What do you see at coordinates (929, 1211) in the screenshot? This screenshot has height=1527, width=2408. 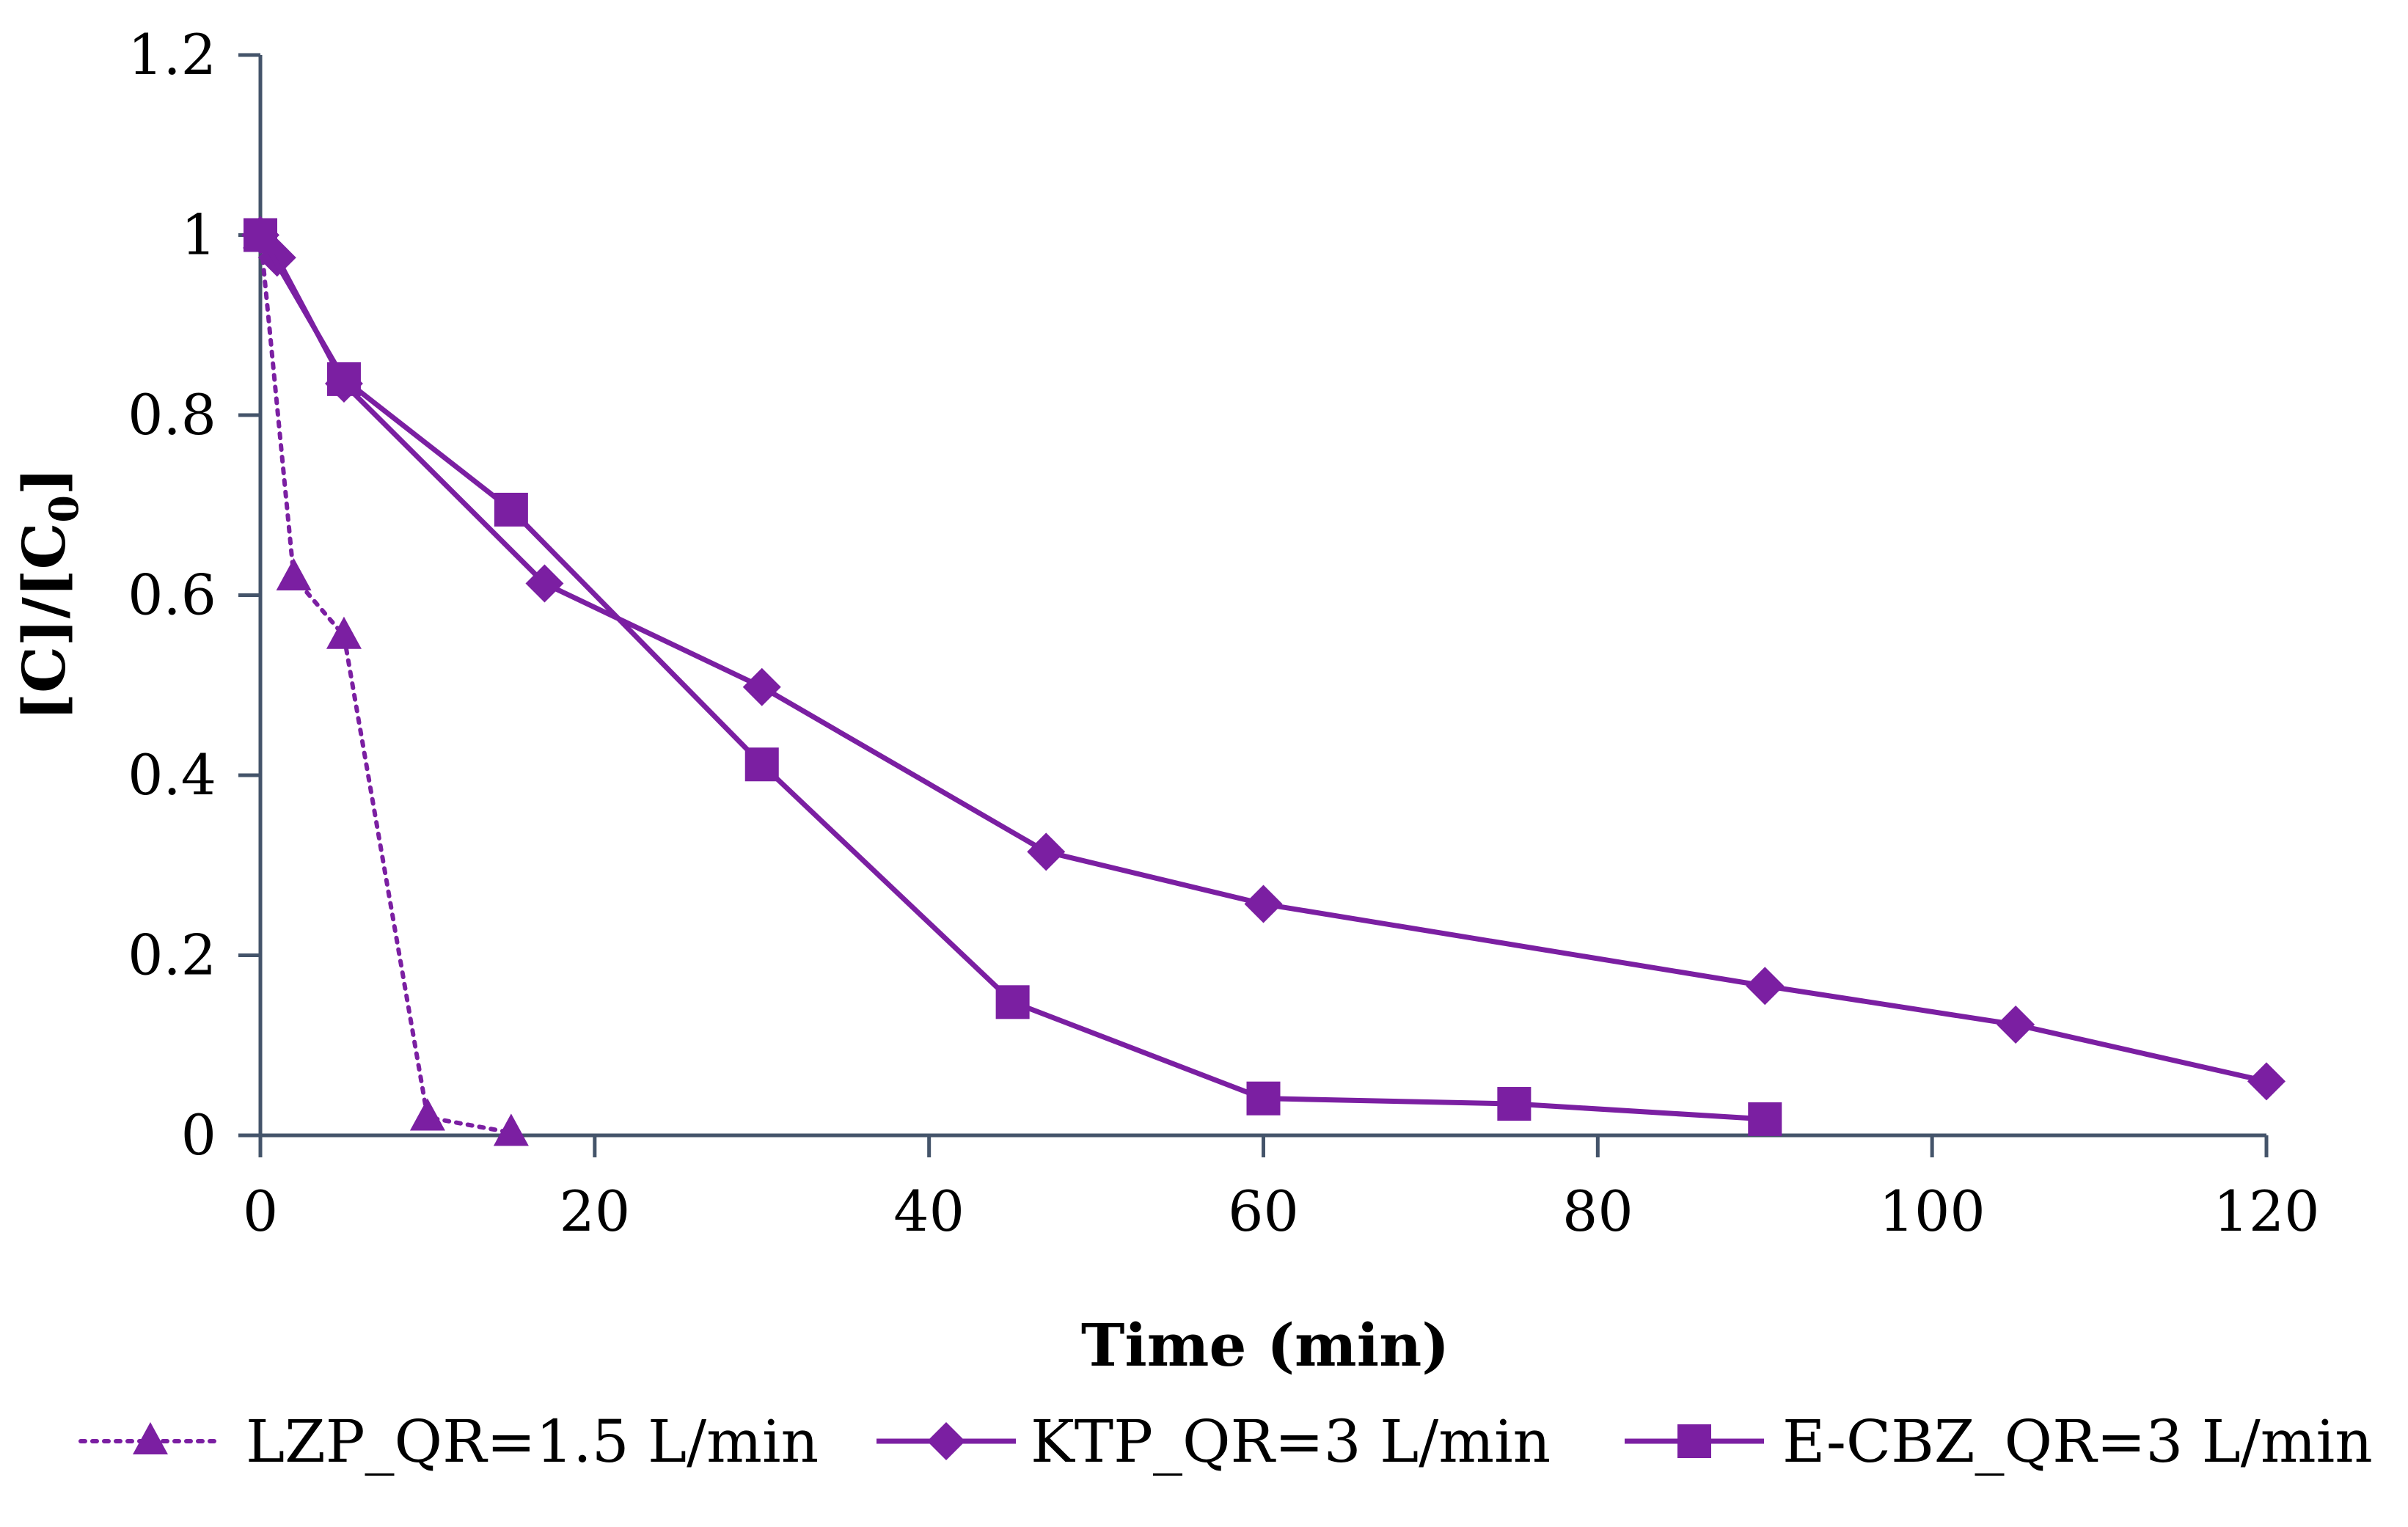 I see `x-tick-label: 40` at bounding box center [929, 1211].